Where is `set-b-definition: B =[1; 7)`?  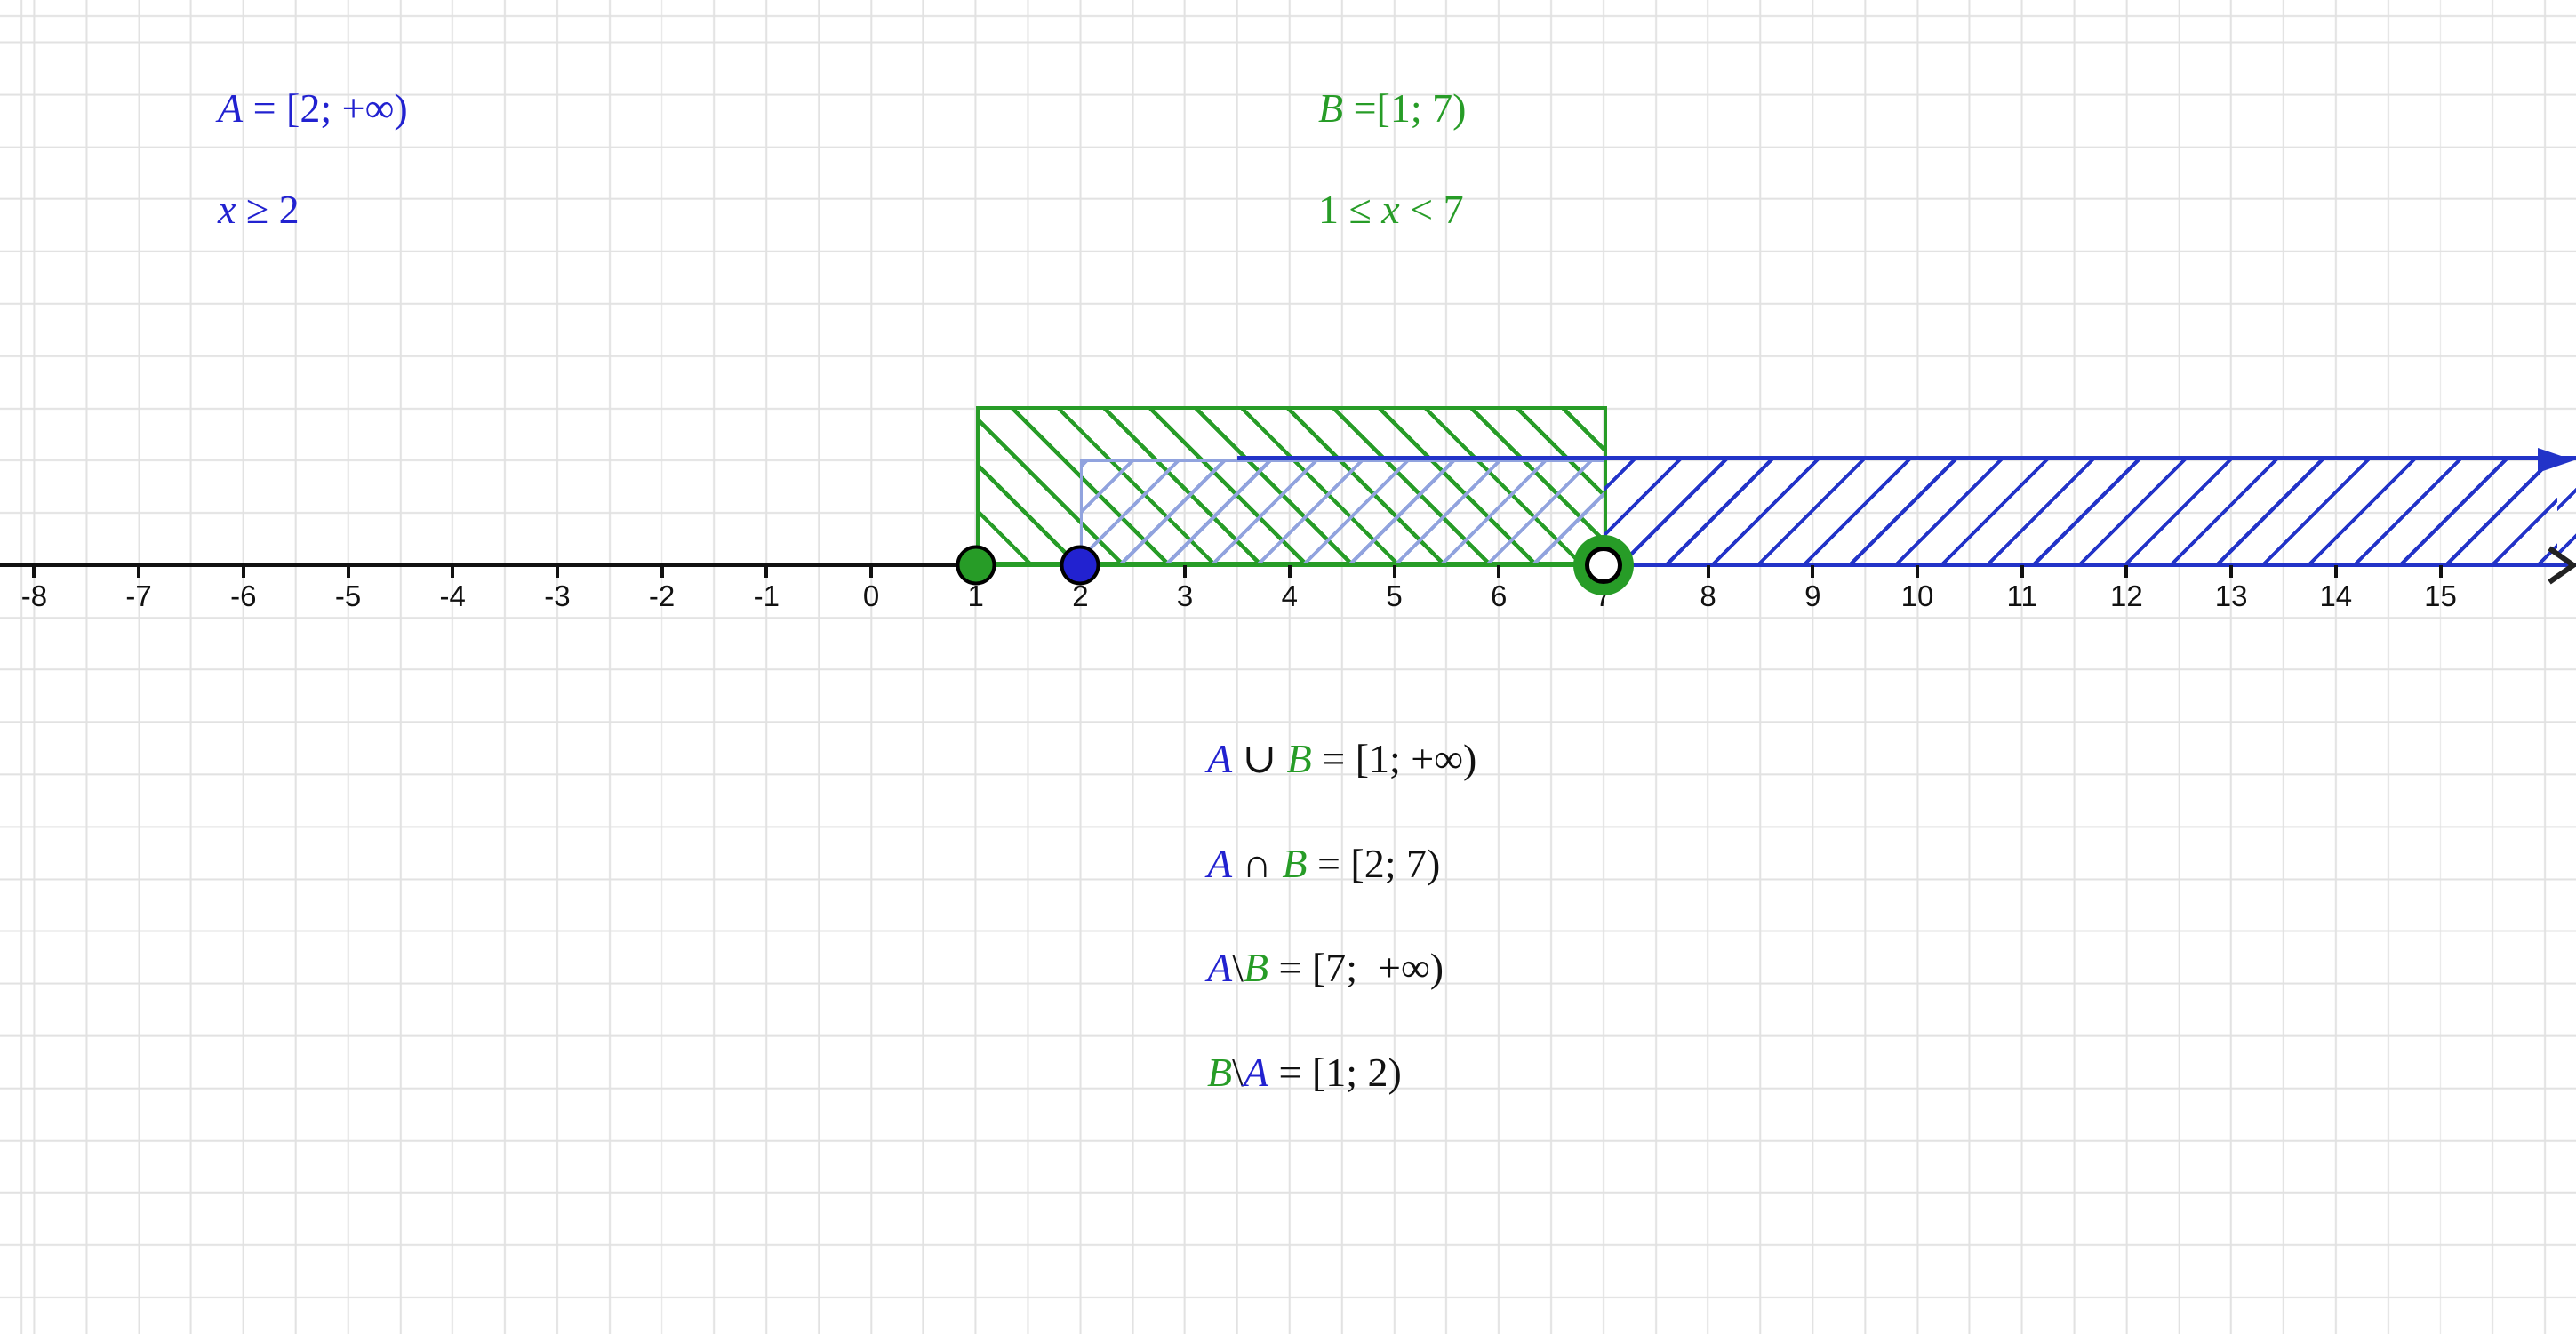
set-b-definition: B =[1; 7) is located at coordinates (1392, 108).